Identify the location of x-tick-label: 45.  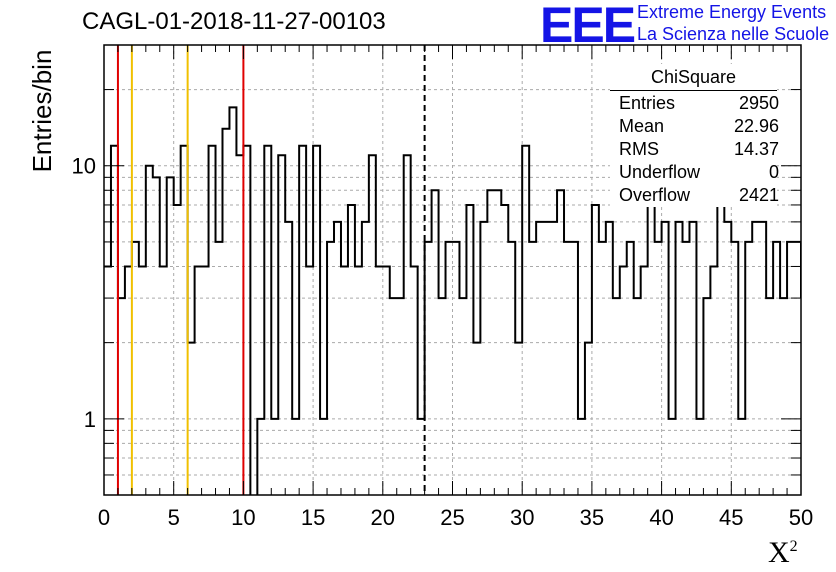
(731, 517).